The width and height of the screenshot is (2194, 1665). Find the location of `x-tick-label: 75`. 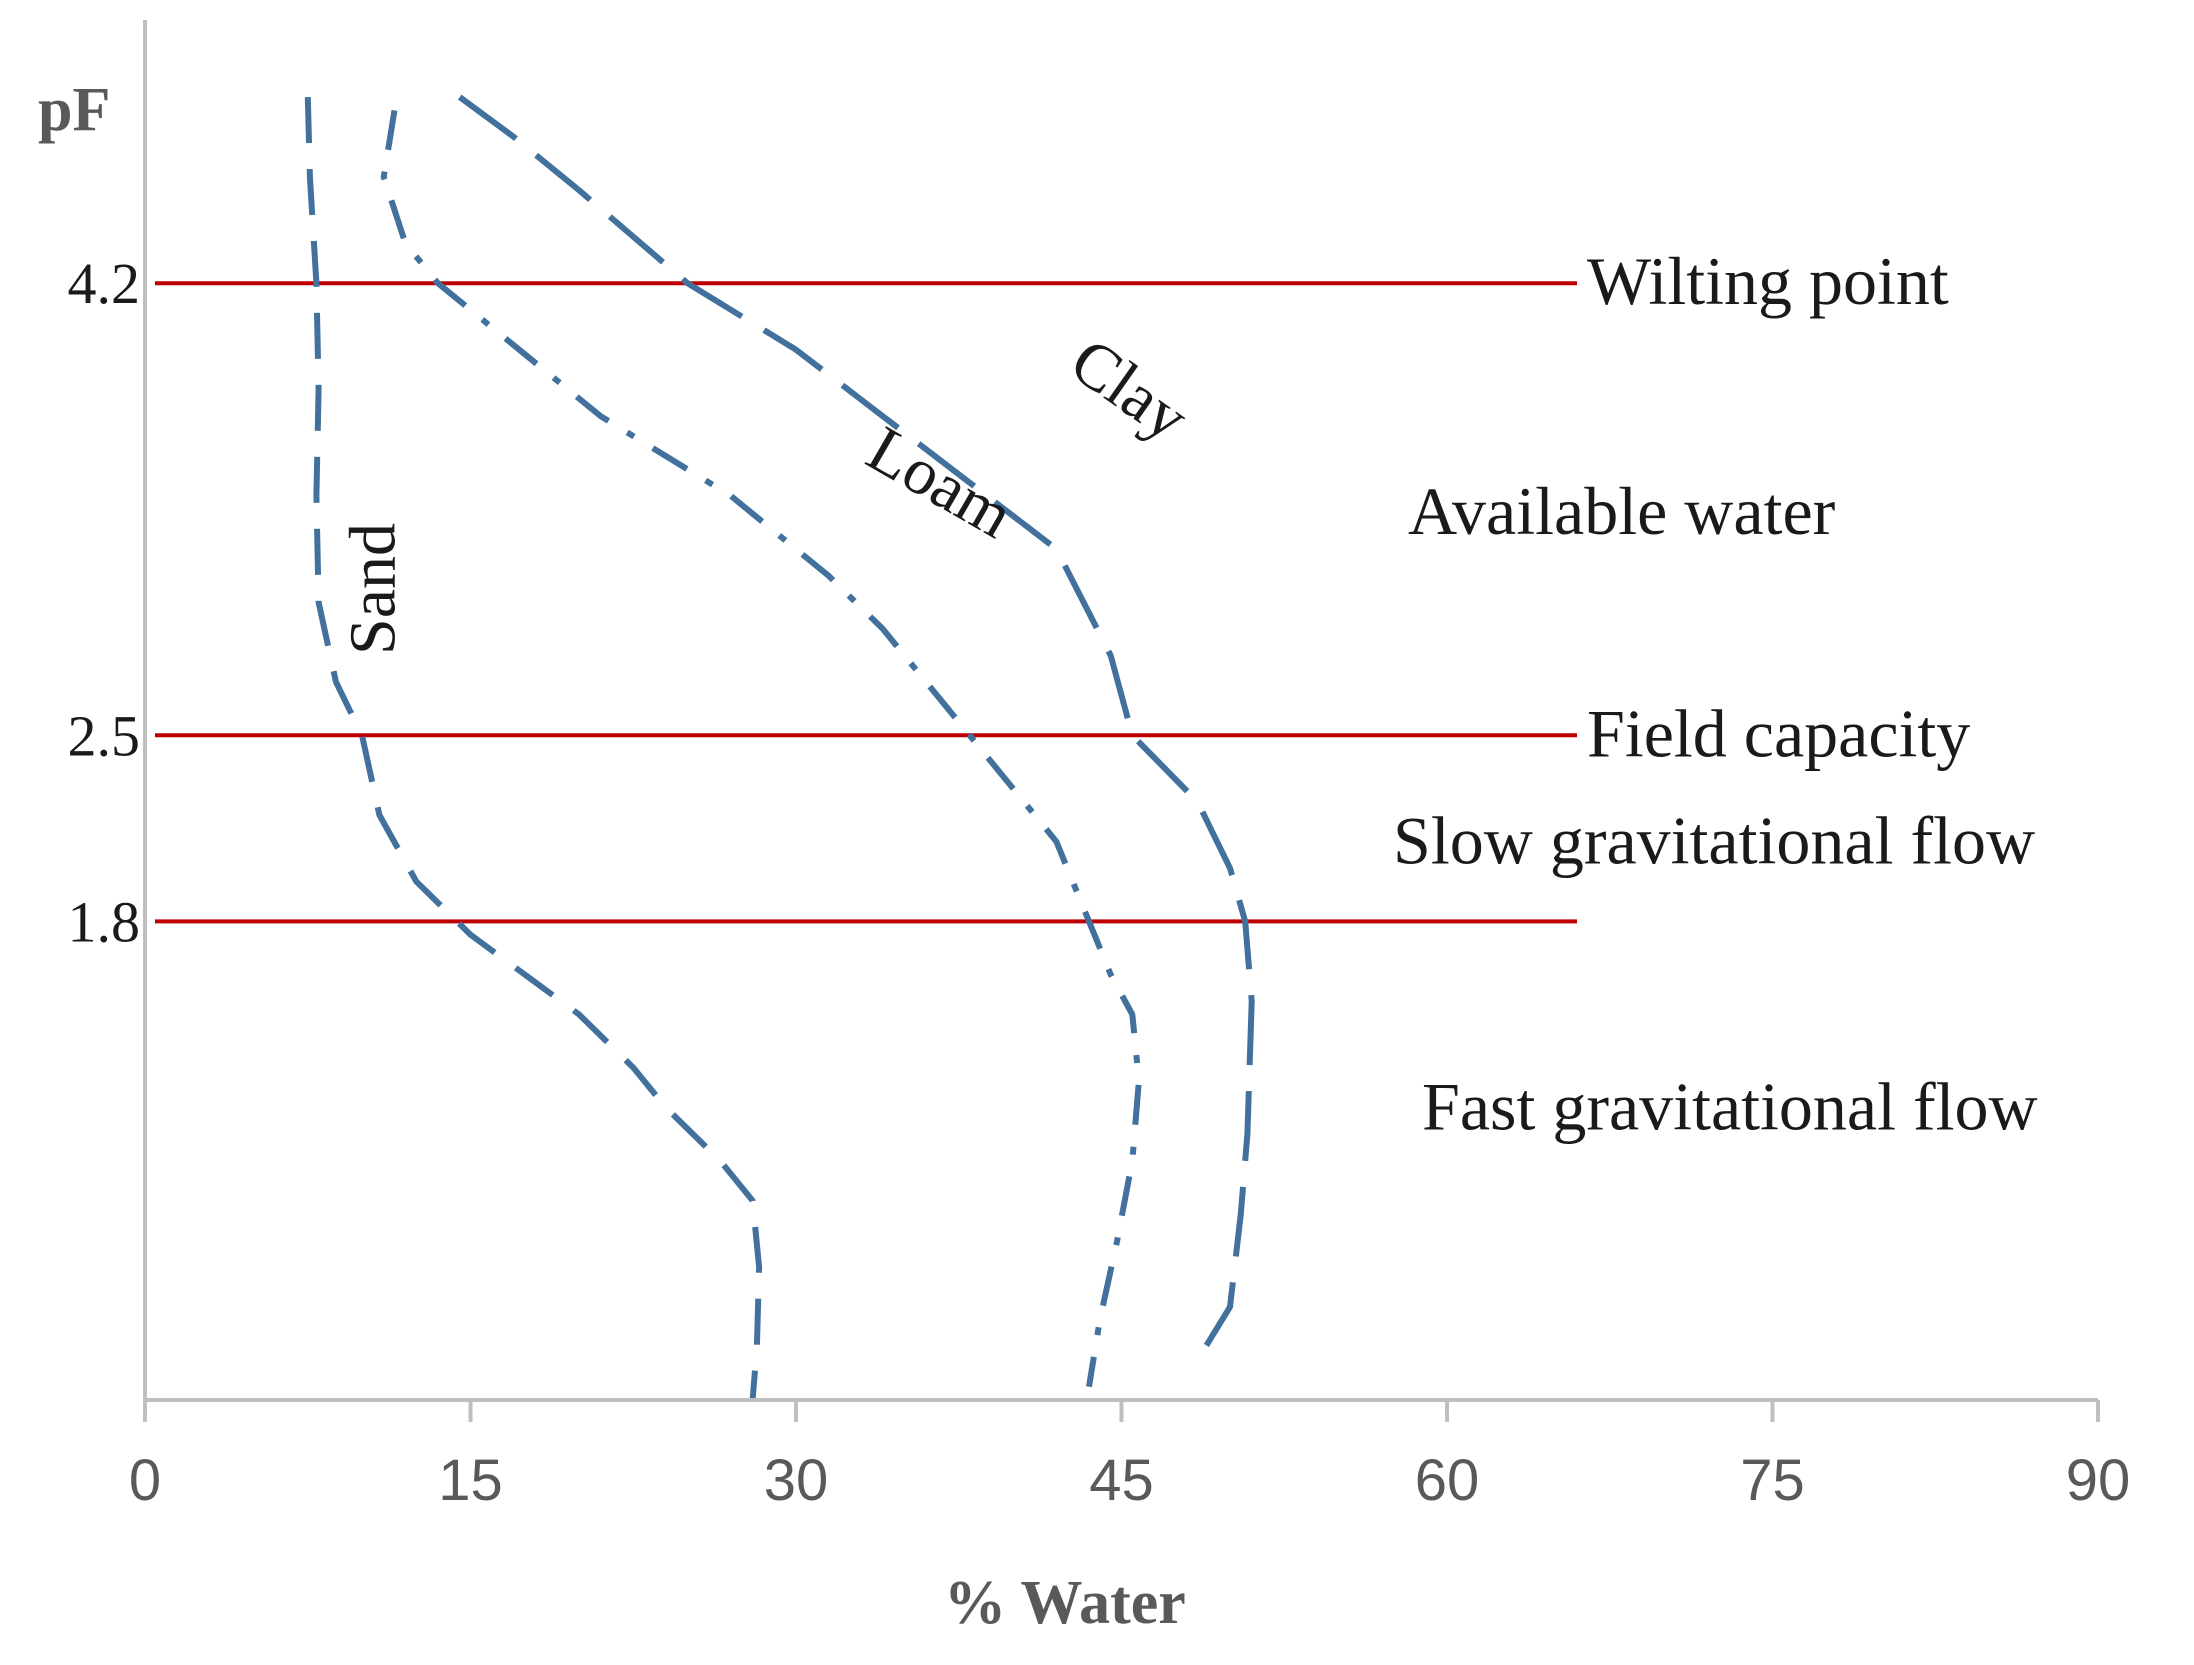

x-tick-label: 75 is located at coordinates (1772, 1480).